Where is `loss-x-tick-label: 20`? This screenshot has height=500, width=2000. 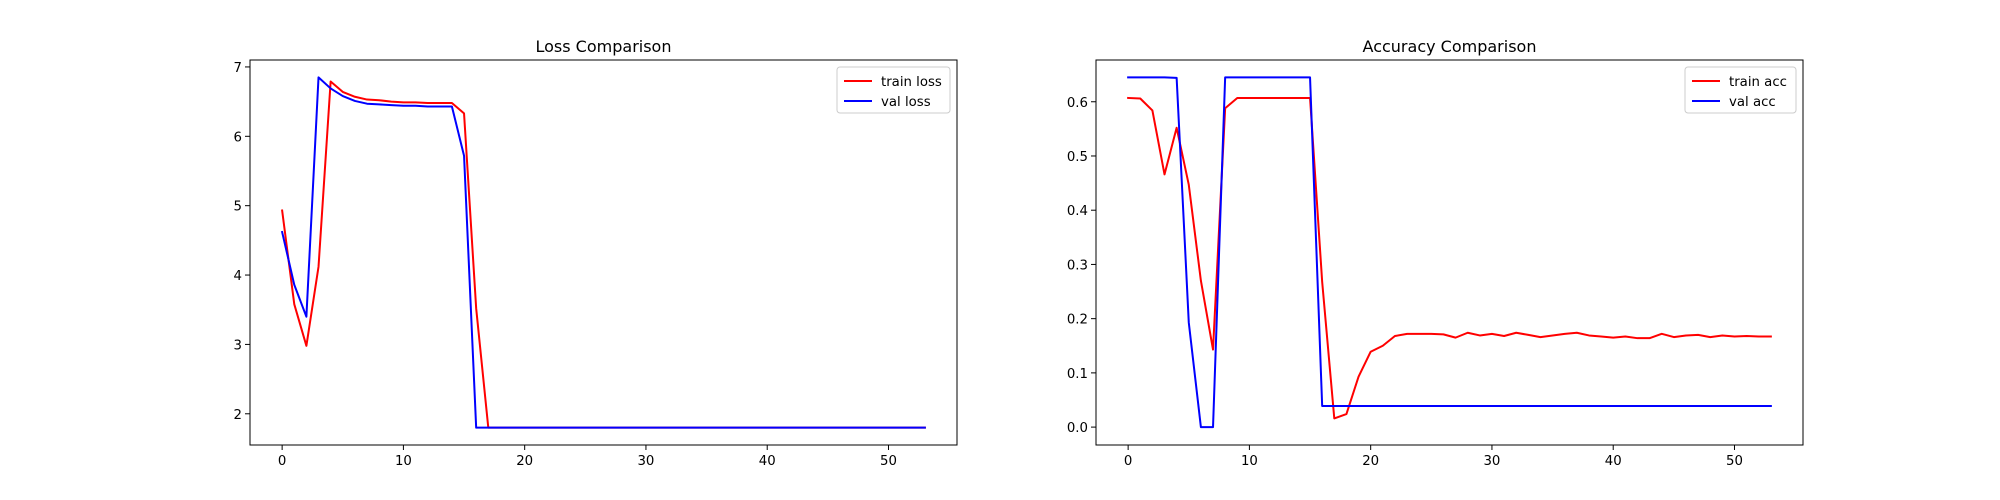 loss-x-tick-label: 20 is located at coordinates (524, 461).